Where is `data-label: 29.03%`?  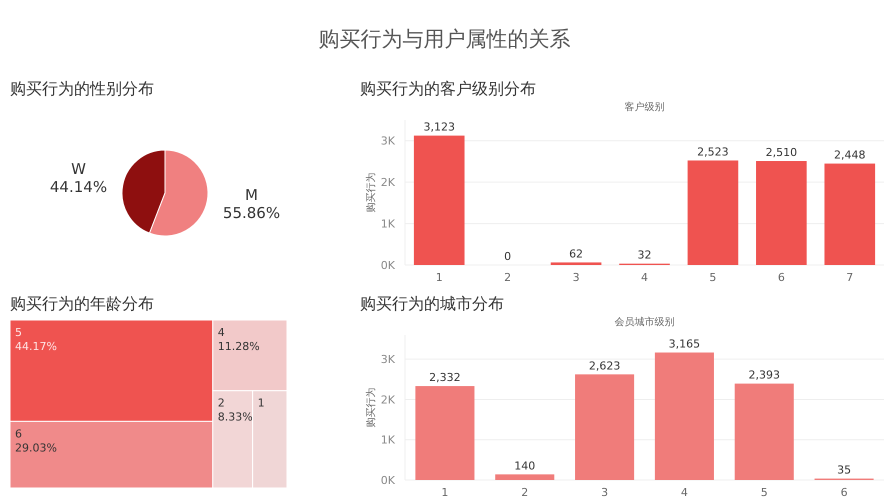 data-label: 29.03% is located at coordinates (36, 447).